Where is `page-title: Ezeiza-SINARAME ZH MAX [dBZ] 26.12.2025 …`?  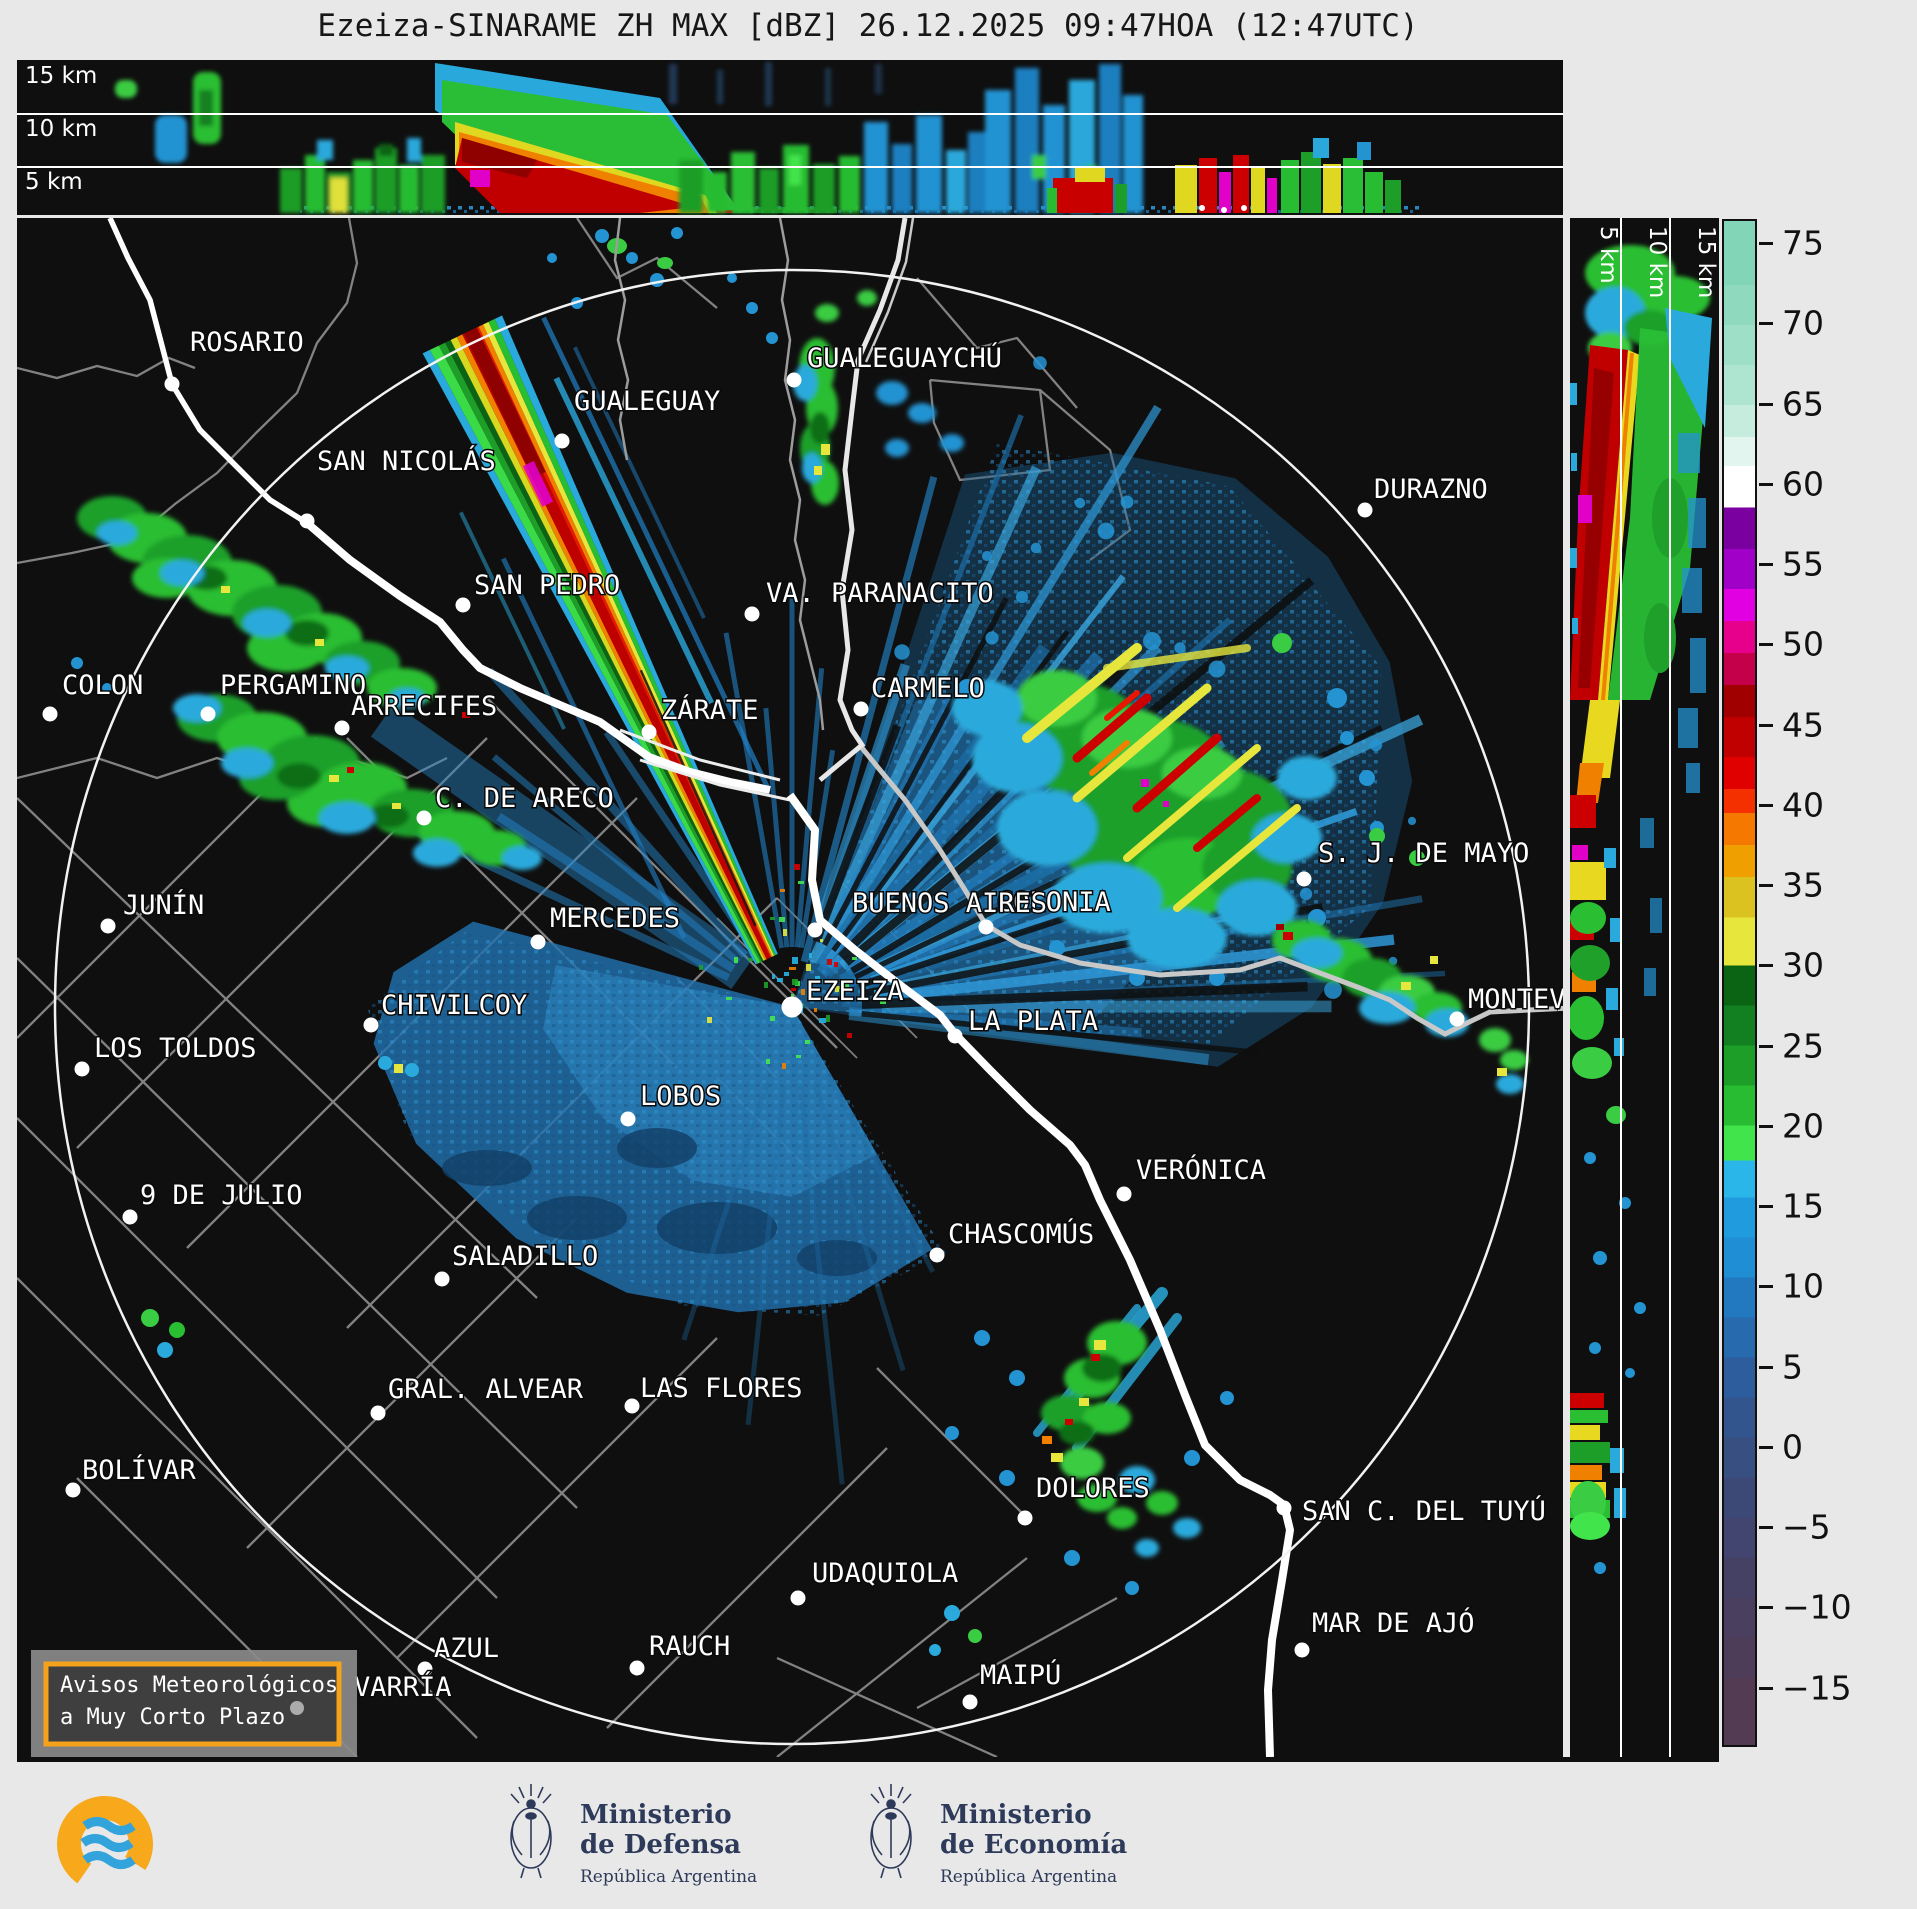 page-title: Ezeiza-SINARAME ZH MAX [dBZ] 26.12.2025 … is located at coordinates (868, 26).